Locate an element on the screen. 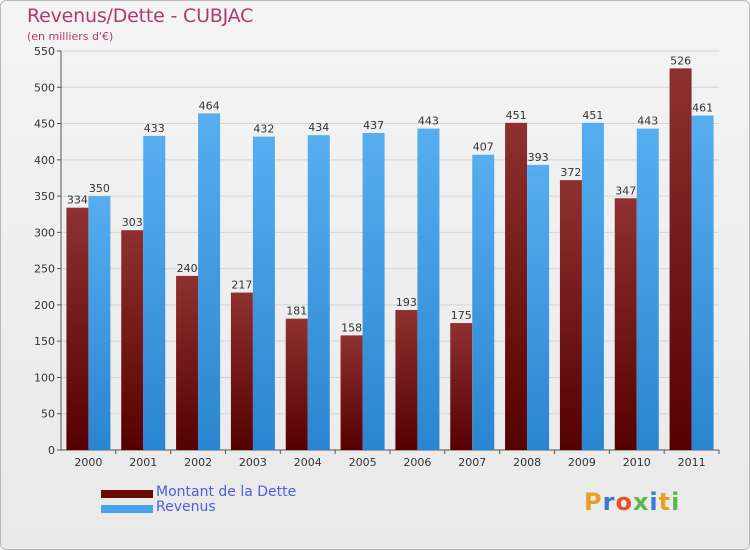 The height and width of the screenshot is (550, 750). data-label: 407 is located at coordinates (483, 147).